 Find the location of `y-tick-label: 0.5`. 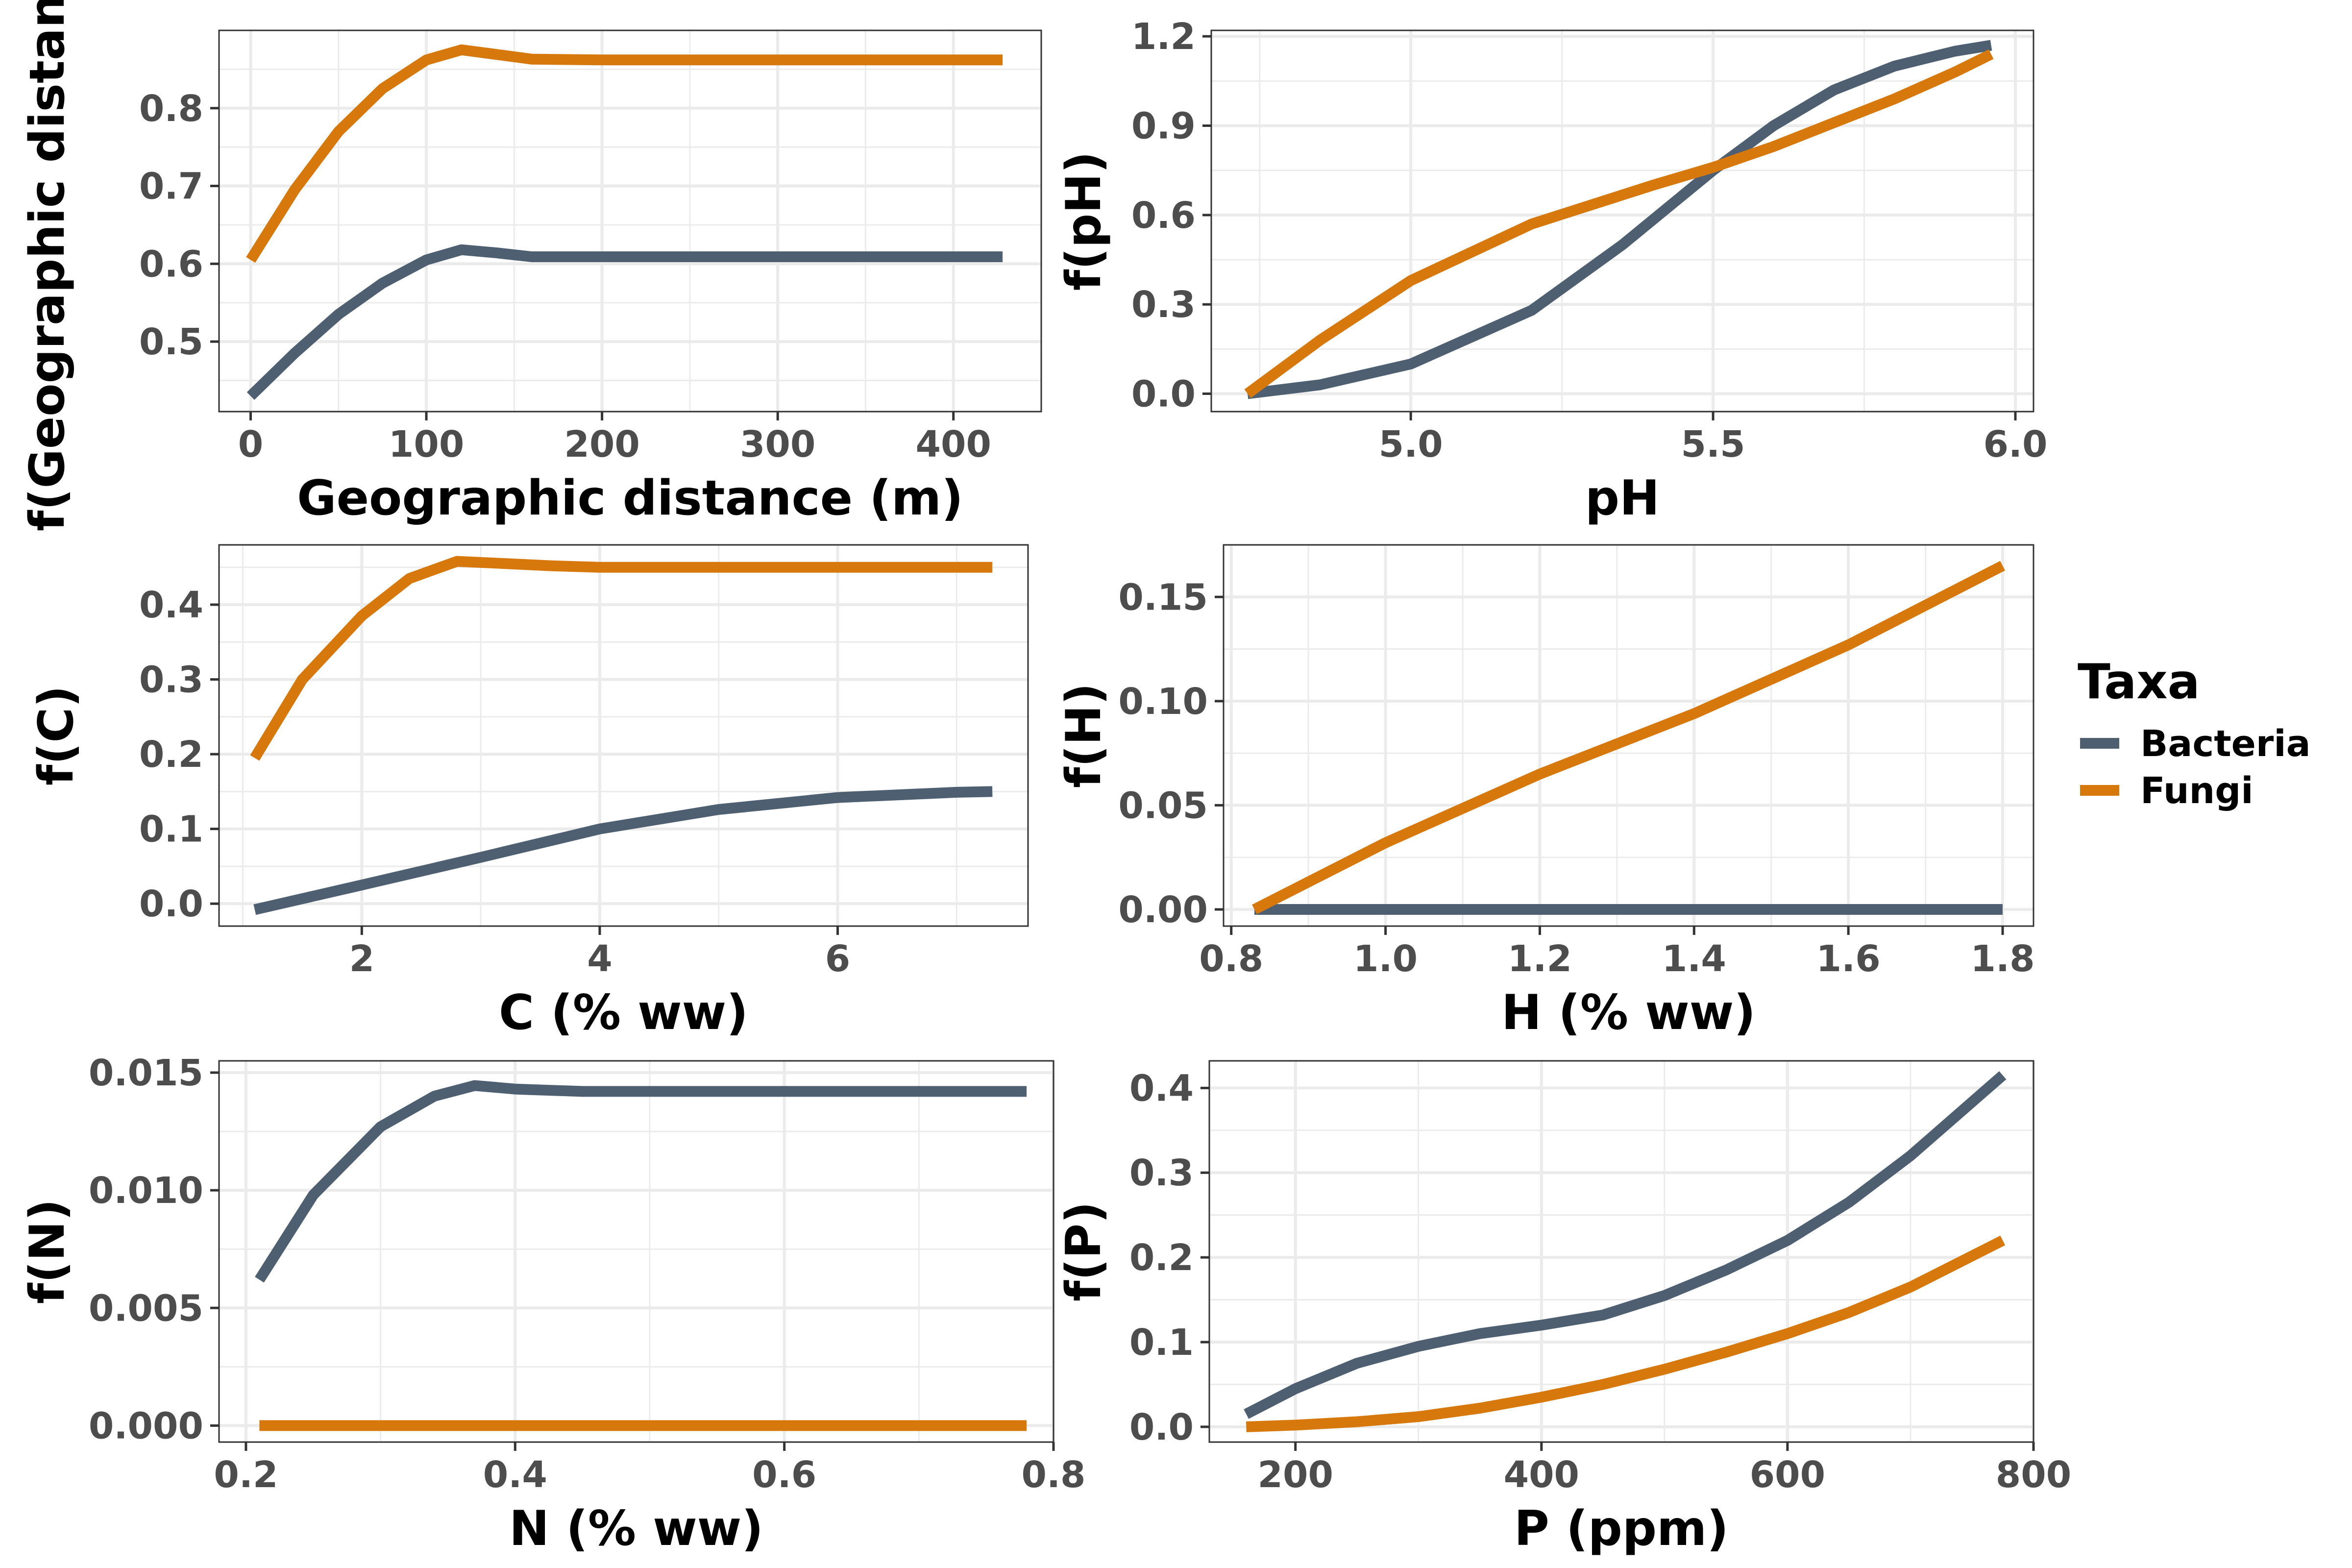

y-tick-label: 0.5 is located at coordinates (171, 342).